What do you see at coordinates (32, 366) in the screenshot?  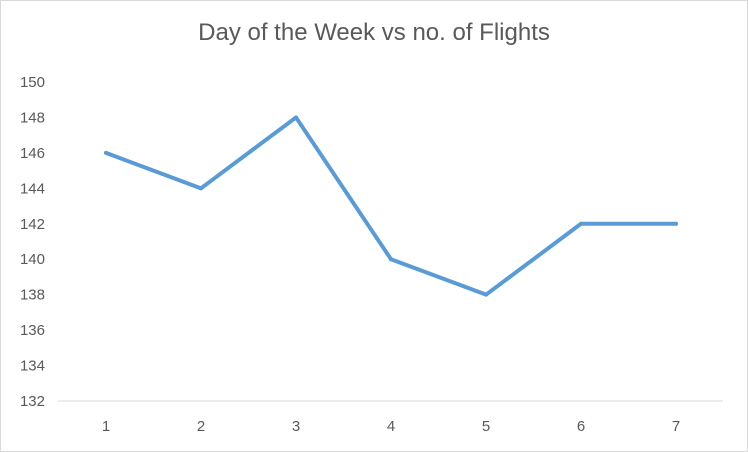 I see `y-tick-label-134: 134` at bounding box center [32, 366].